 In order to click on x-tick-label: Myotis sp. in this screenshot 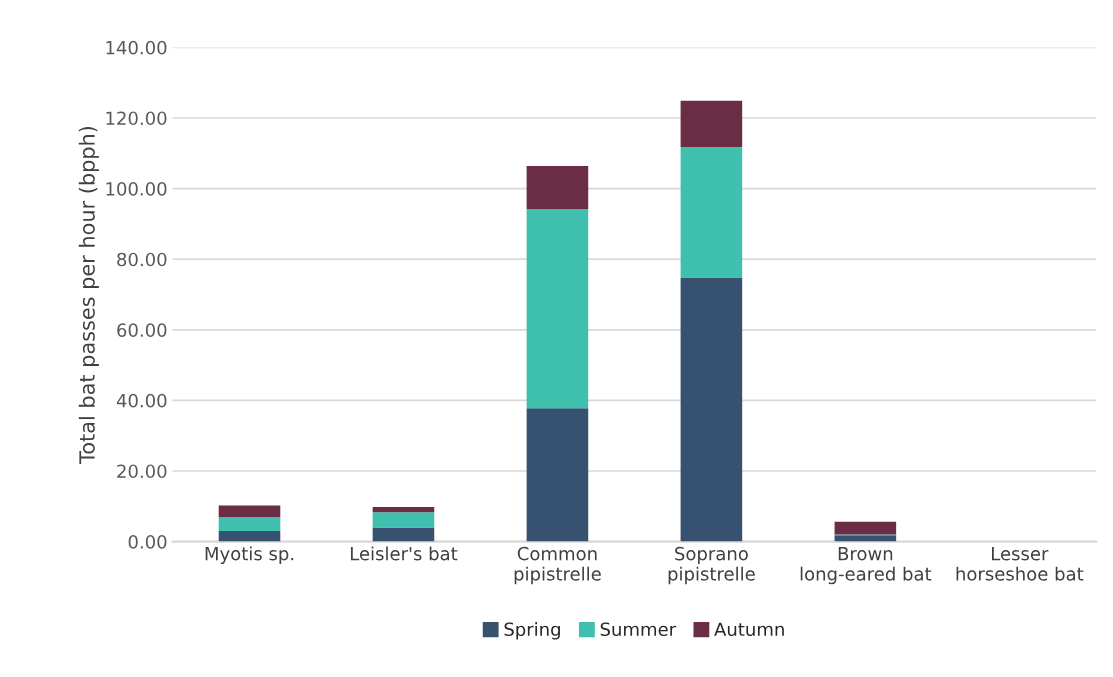, I will do `click(249, 555)`.